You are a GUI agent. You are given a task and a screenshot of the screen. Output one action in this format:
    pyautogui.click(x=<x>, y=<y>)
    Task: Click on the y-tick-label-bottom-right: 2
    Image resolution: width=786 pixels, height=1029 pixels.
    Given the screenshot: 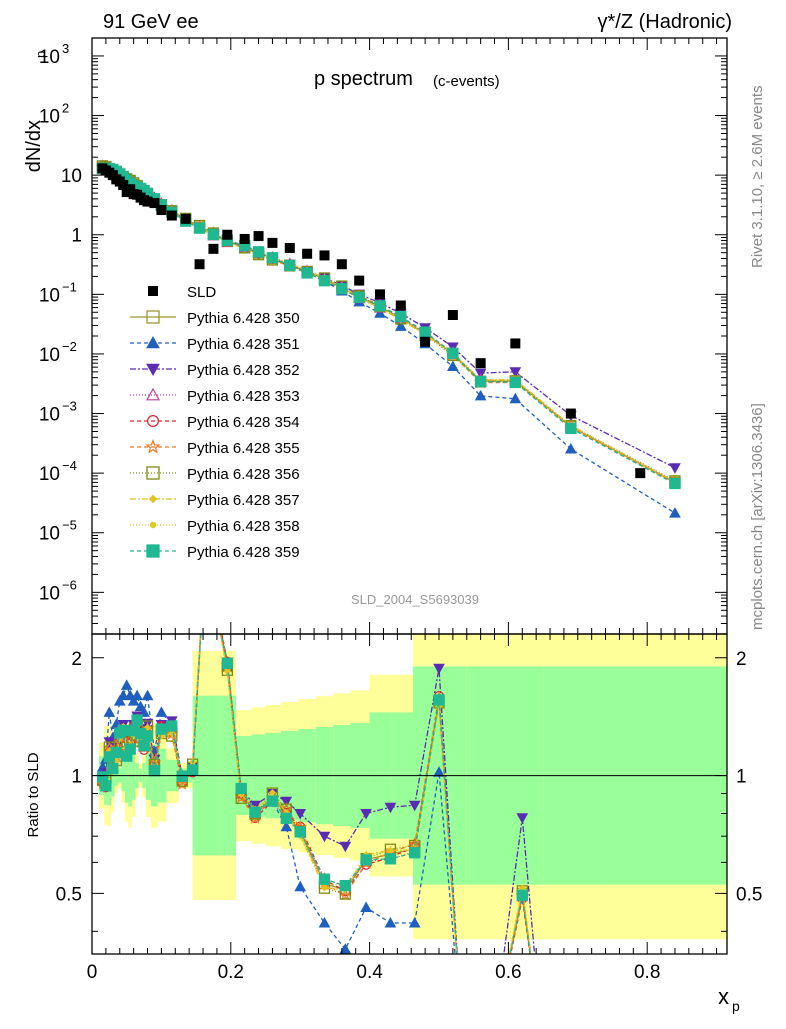 What is the action you would take?
    pyautogui.click(x=741, y=659)
    